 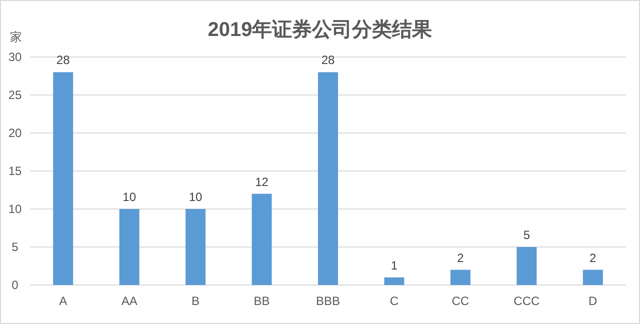 What do you see at coordinates (526, 235) in the screenshot?
I see `data-label: 5` at bounding box center [526, 235].